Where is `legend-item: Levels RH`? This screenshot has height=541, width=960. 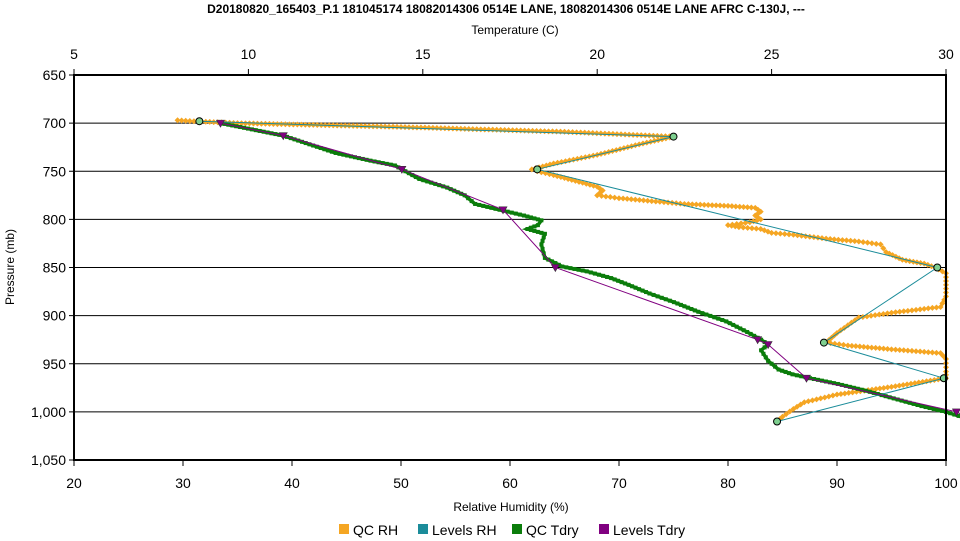
legend-item: Levels RH is located at coordinates (457, 530).